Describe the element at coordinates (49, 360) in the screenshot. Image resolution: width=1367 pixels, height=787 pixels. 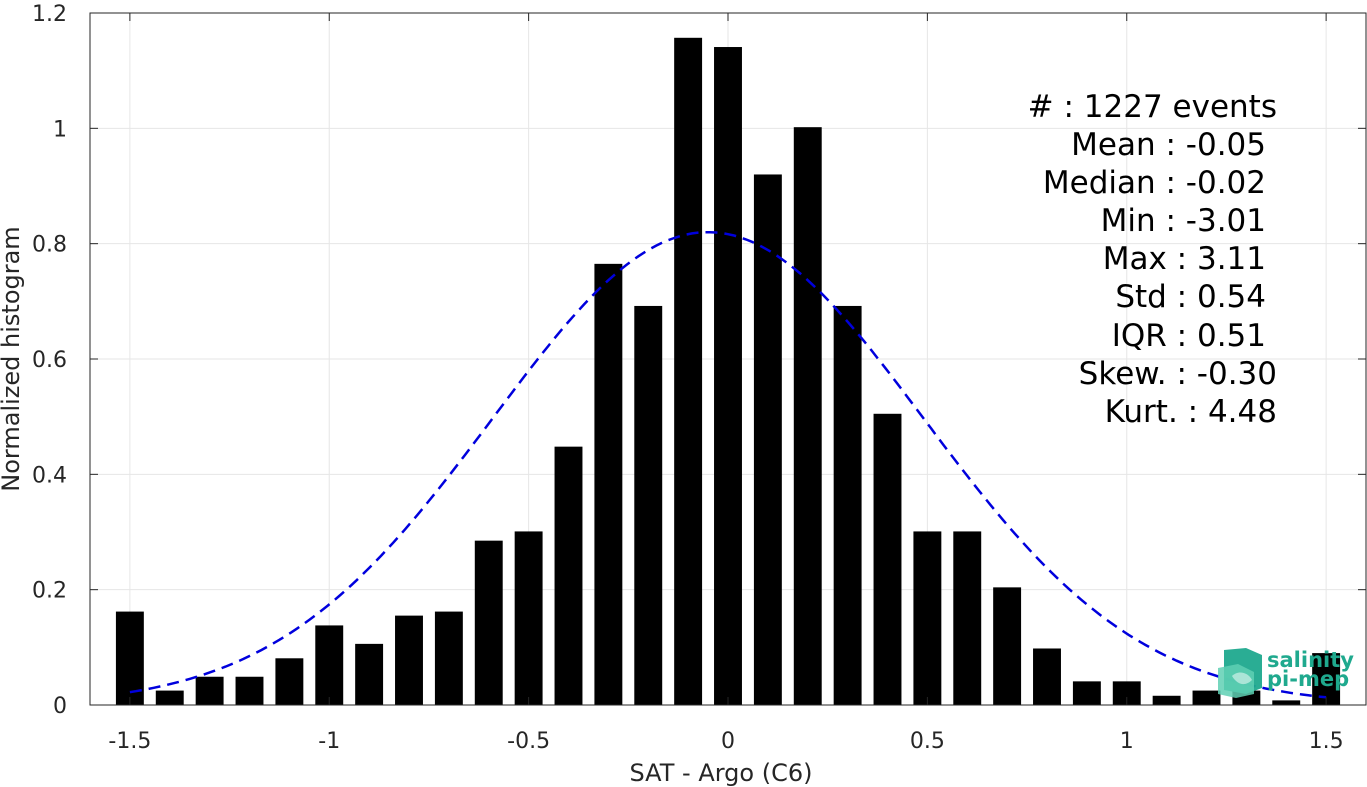
I see `y-tick-label: 0.6` at that location.